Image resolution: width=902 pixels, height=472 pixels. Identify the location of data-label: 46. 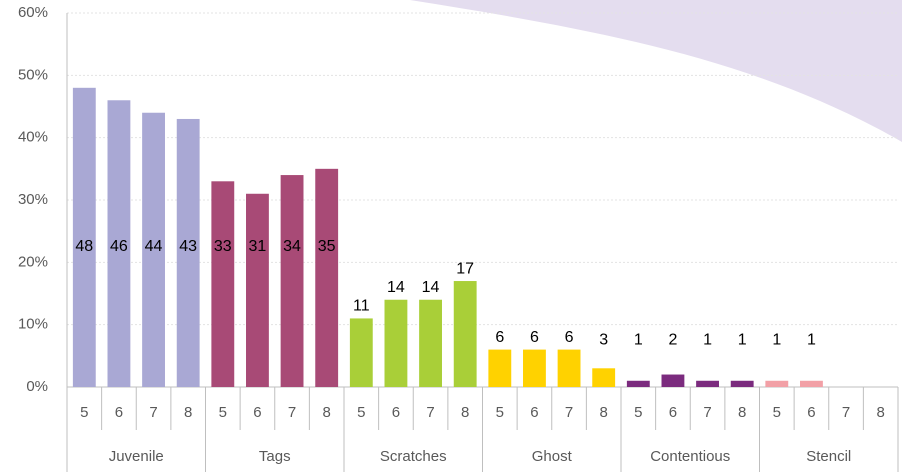
(119, 246).